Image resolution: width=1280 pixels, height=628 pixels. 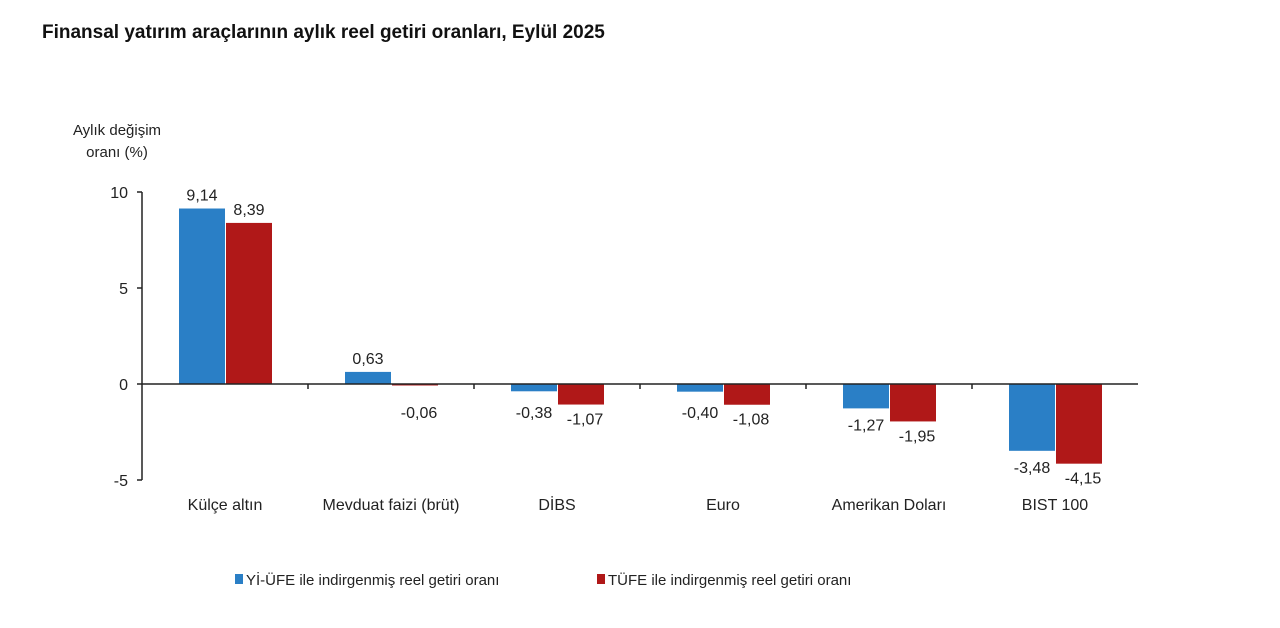 I want to click on x-tick-label: Külçe altın, so click(x=225, y=505).